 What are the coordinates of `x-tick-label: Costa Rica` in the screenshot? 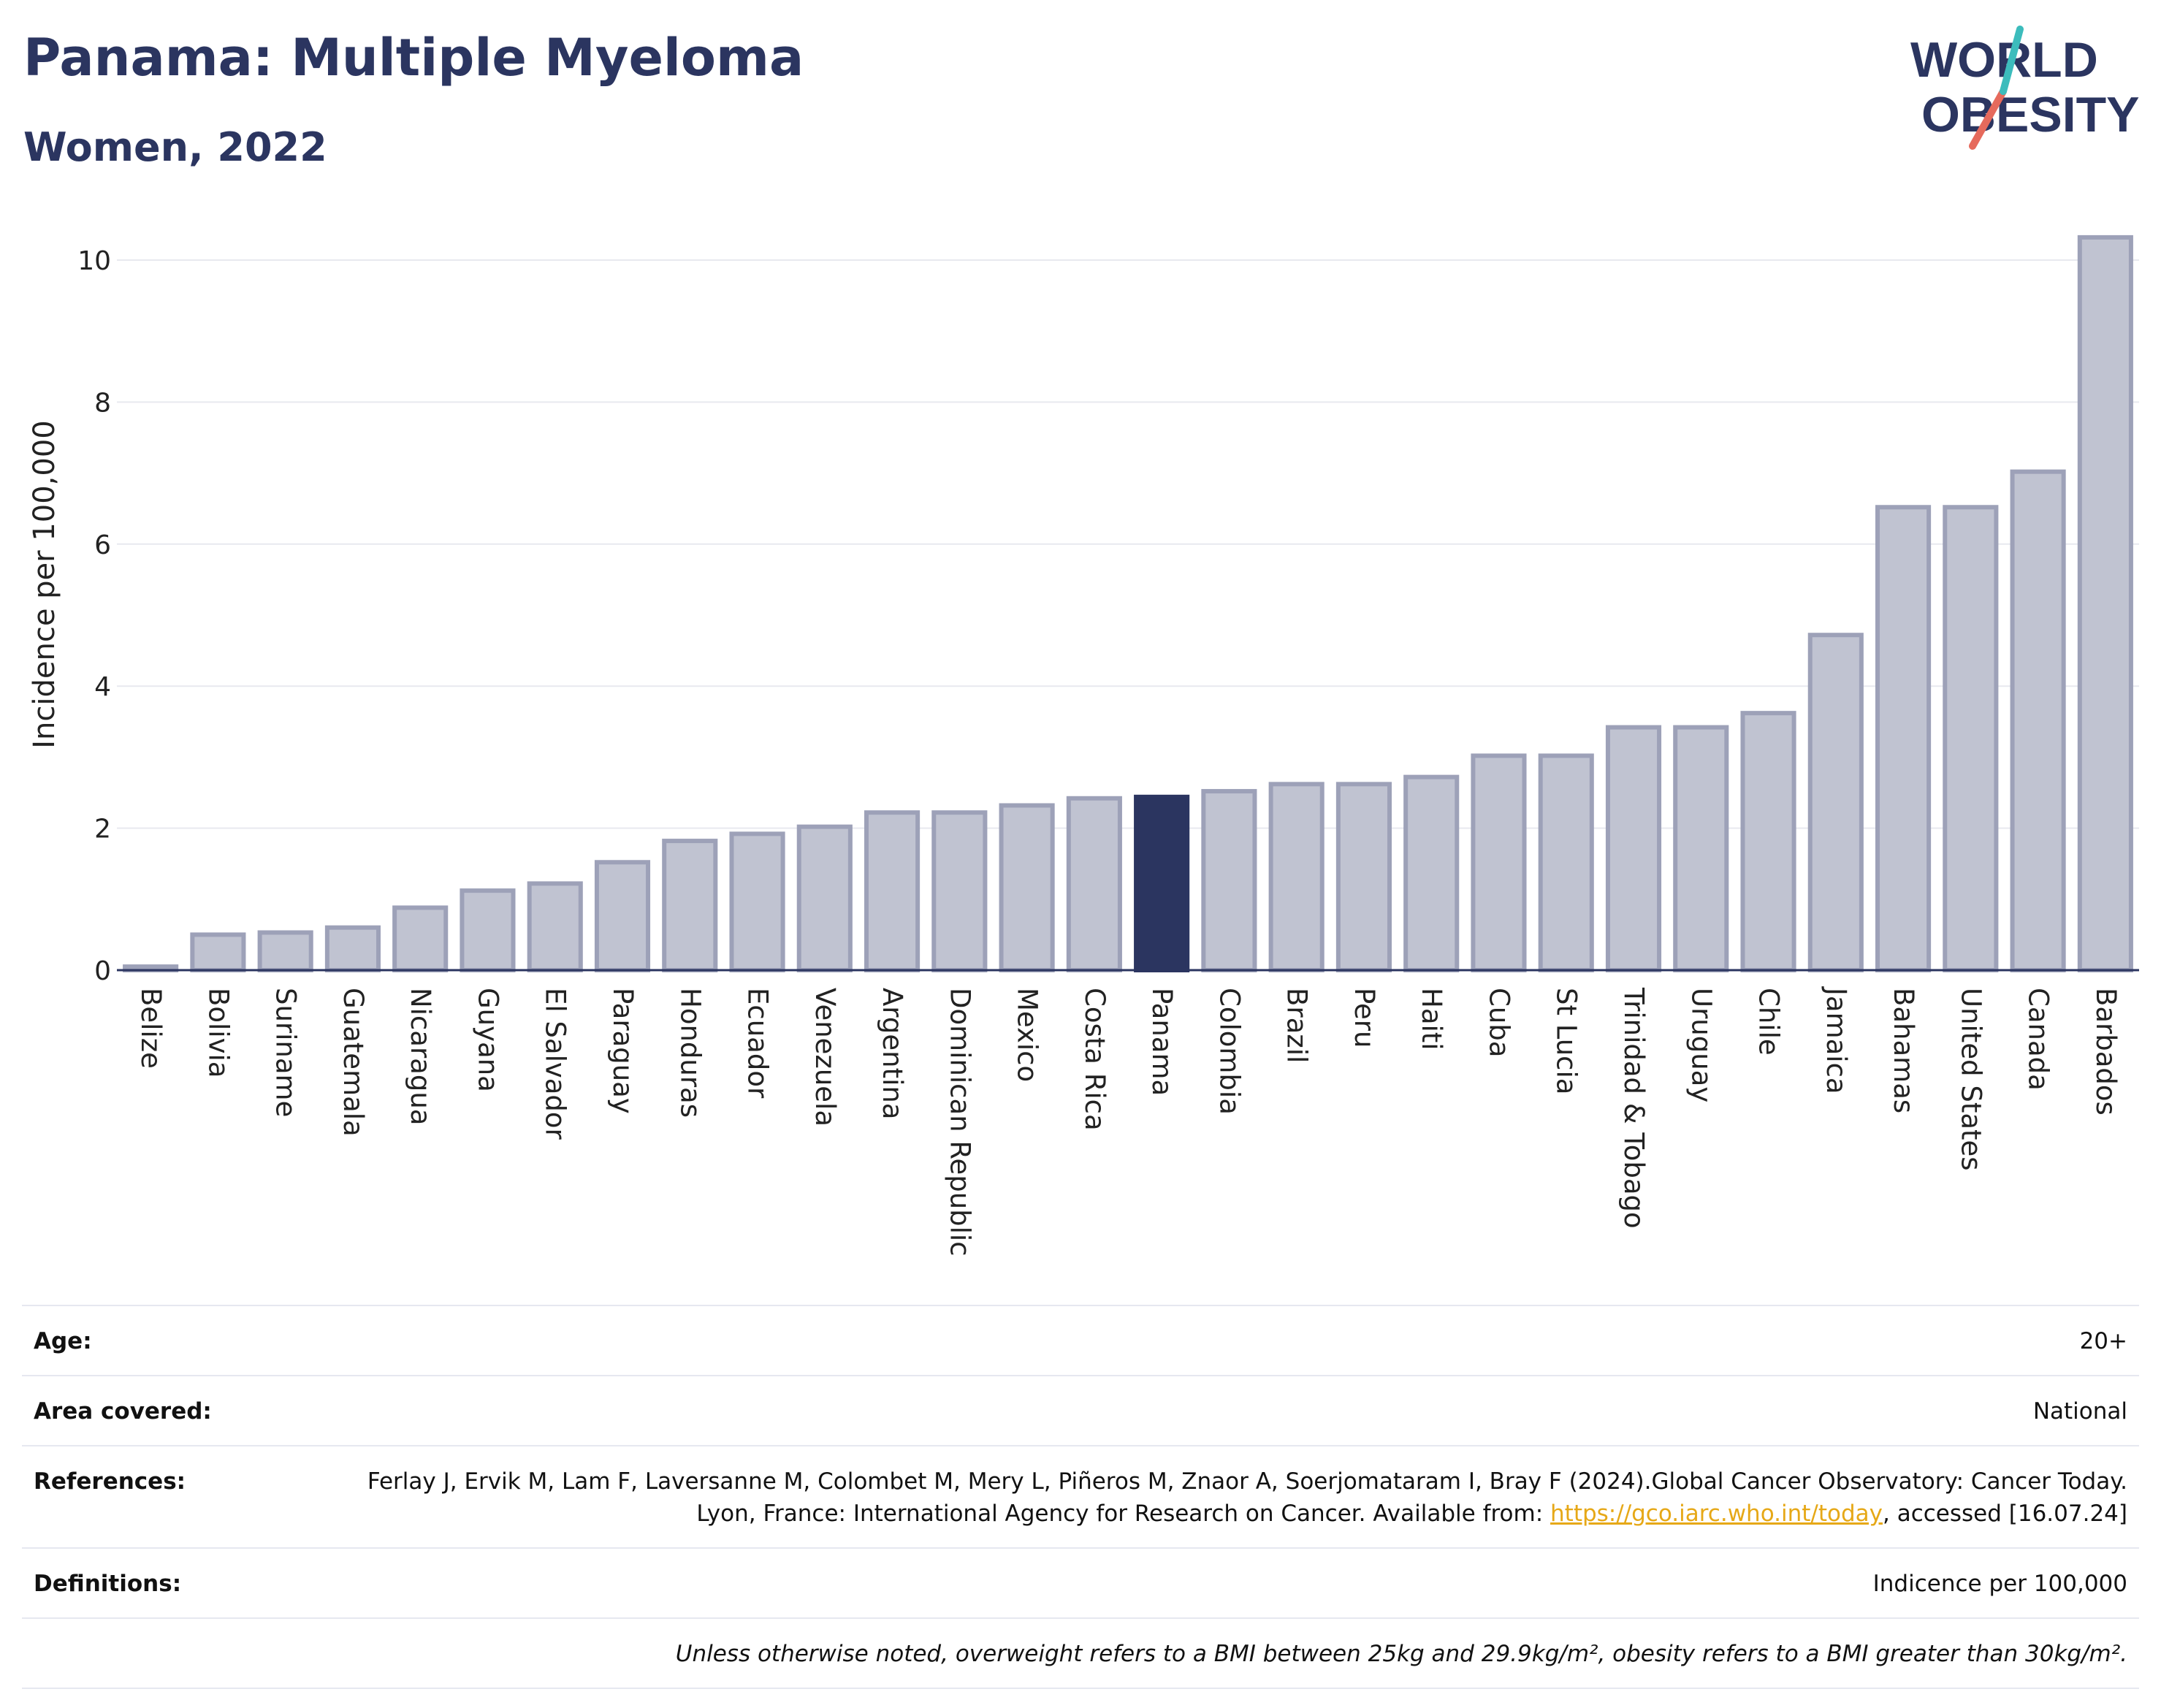 It's located at (1095, 1059).